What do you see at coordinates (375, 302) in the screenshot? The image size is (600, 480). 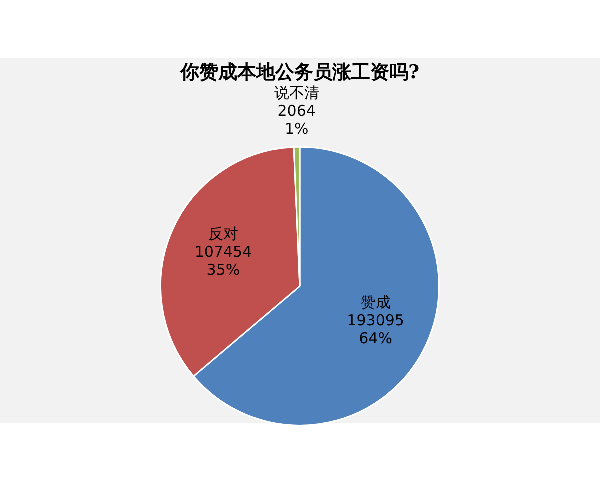 I see `slice-label: 赞成` at bounding box center [375, 302].